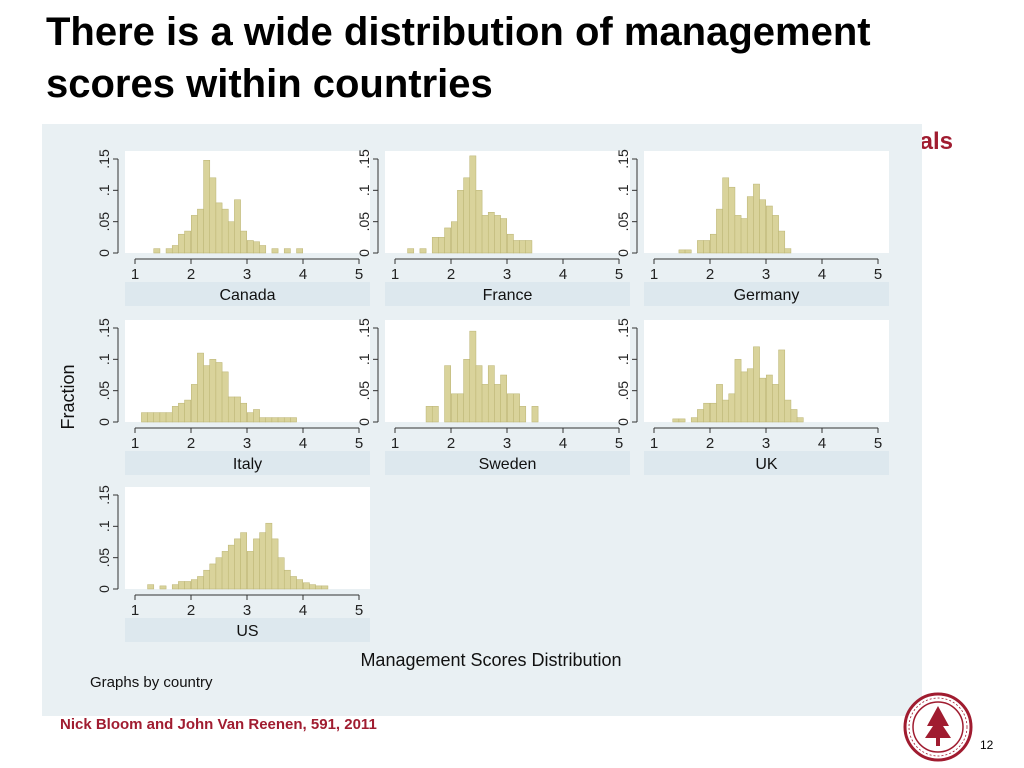 The width and height of the screenshot is (1024, 768). I want to click on panel-label-uk: UK, so click(766, 464).